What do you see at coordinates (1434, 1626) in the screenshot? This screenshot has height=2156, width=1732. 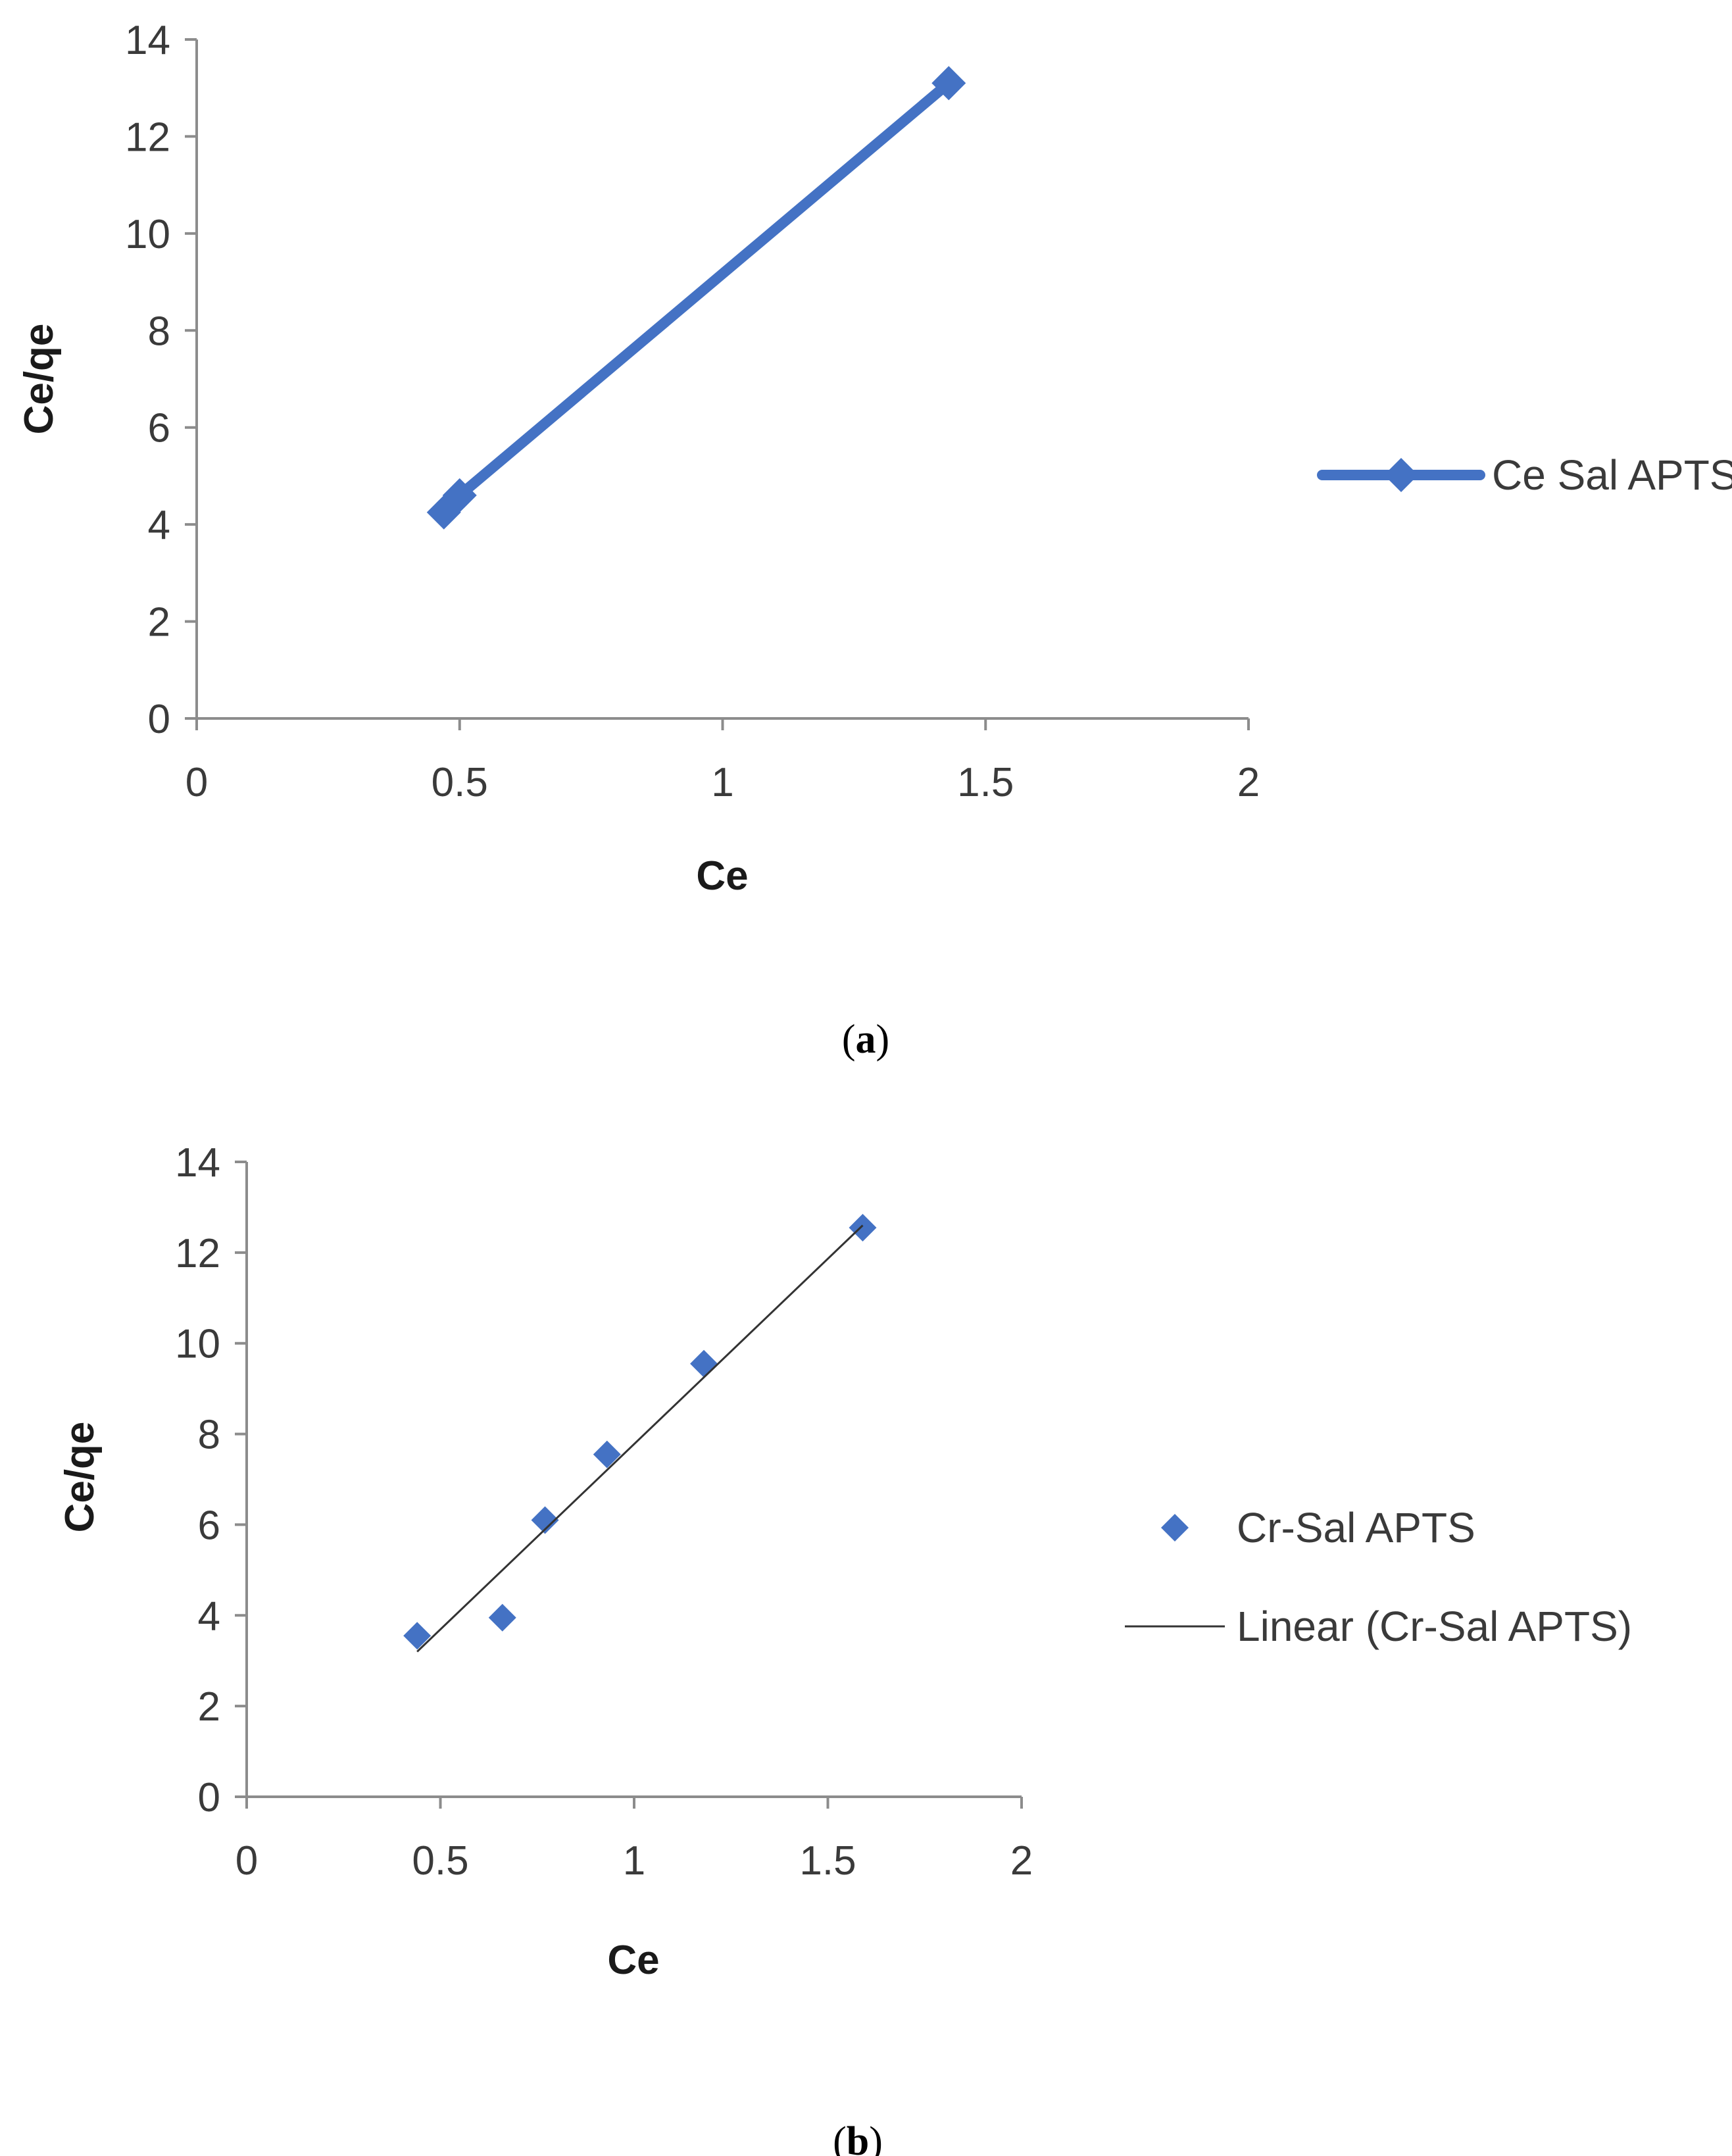 I see `legend-label: Linear (Cr-Sal APTS)` at bounding box center [1434, 1626].